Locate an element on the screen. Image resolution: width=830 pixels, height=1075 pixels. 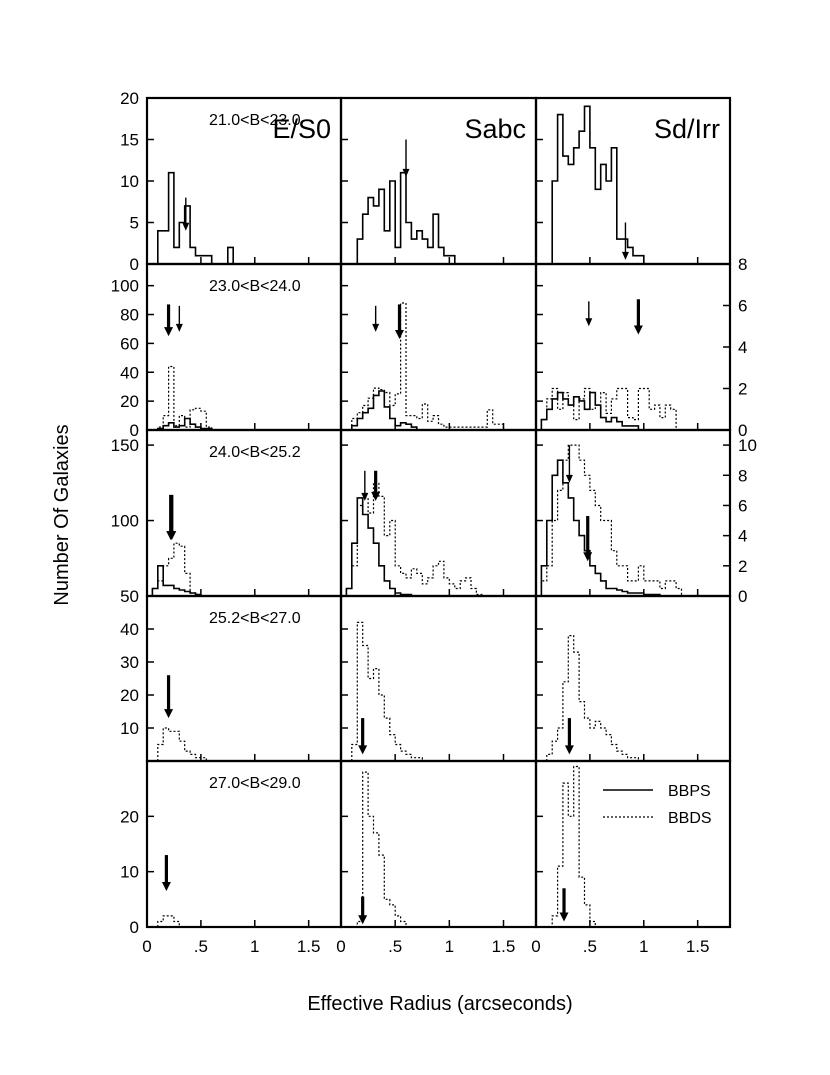
y-tick-label: 50 is located at coordinates (129, 596).